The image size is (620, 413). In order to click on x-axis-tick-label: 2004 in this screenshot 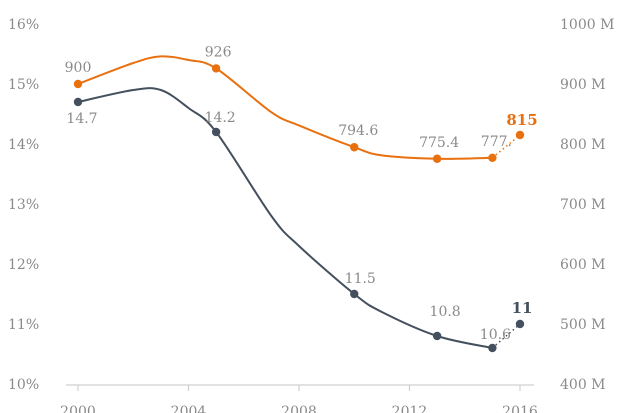, I will do `click(189, 408)`.